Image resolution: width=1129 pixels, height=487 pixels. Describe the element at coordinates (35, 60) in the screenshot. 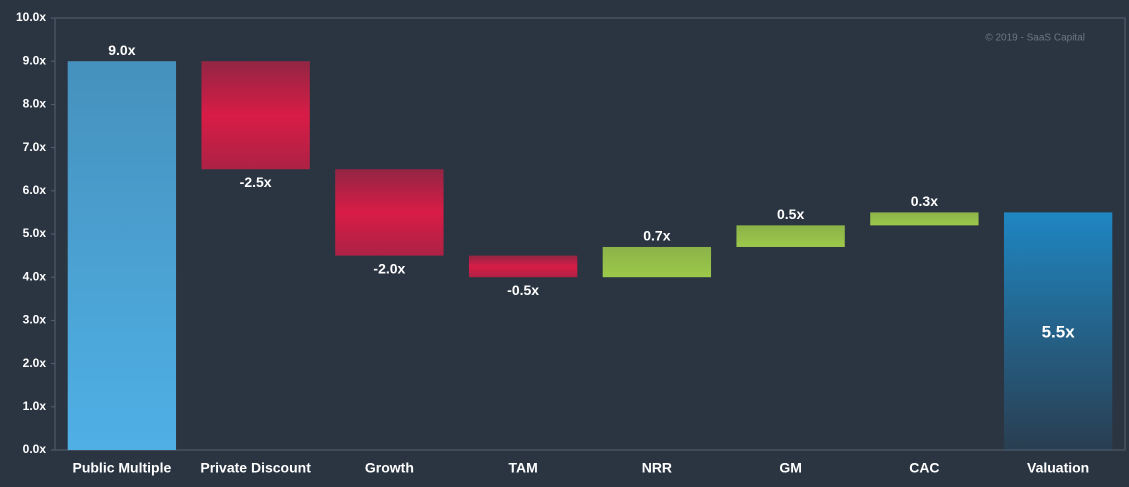

I see `y-tick-label: 9.0x` at that location.